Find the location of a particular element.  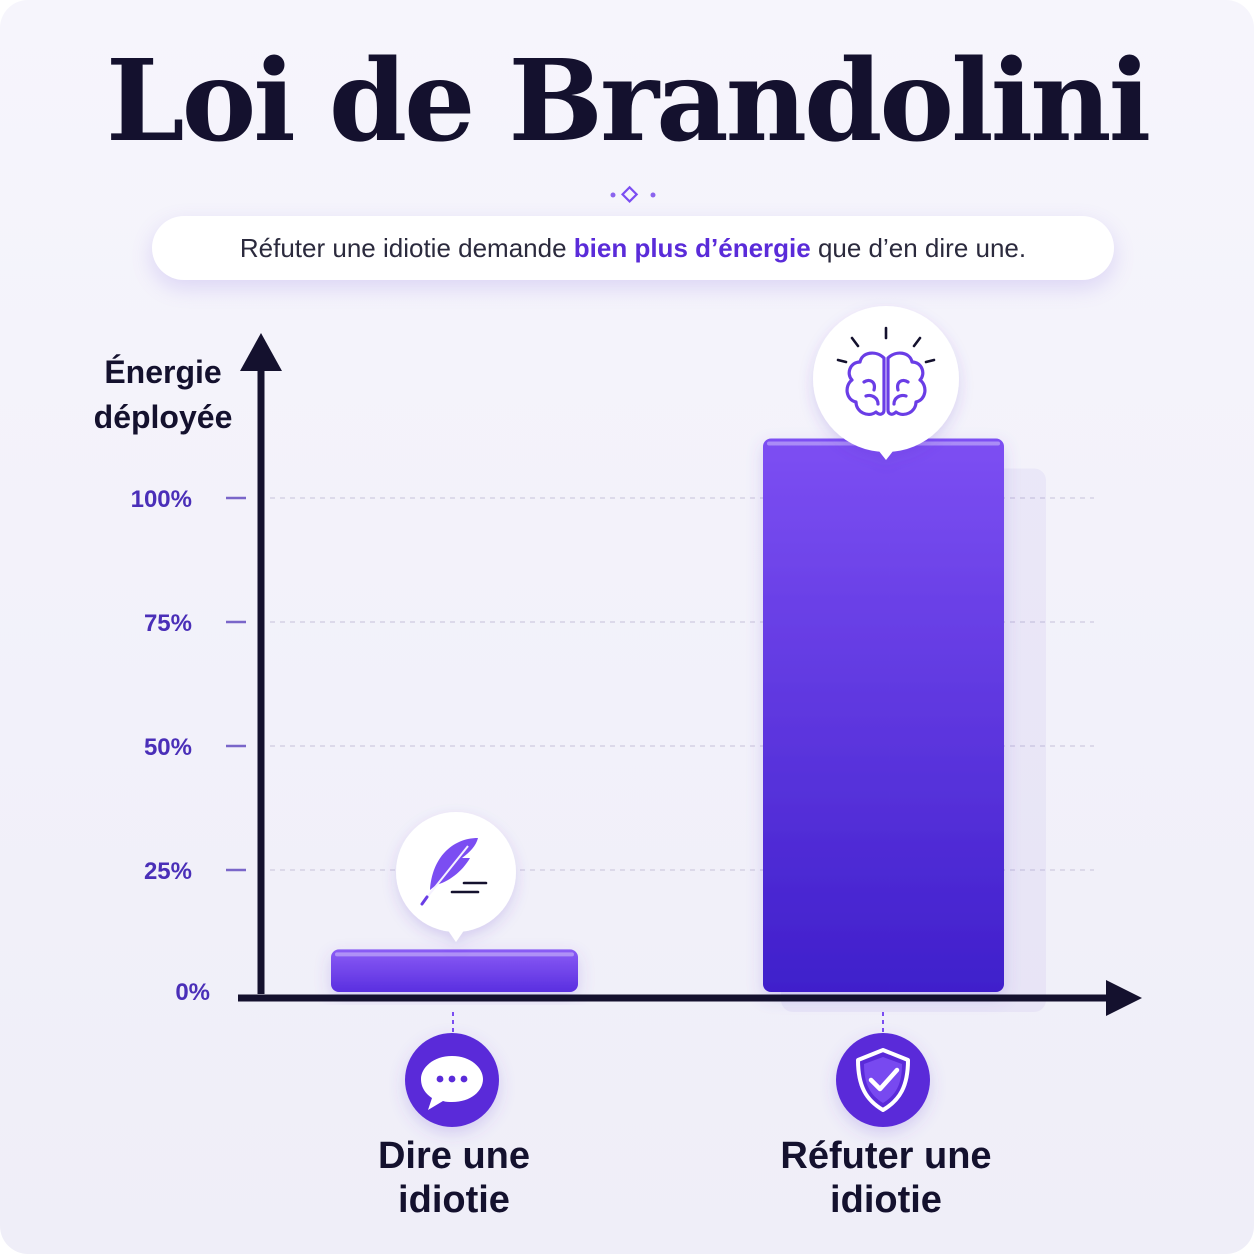

shield-check-icon is located at coordinates (883, 1080).